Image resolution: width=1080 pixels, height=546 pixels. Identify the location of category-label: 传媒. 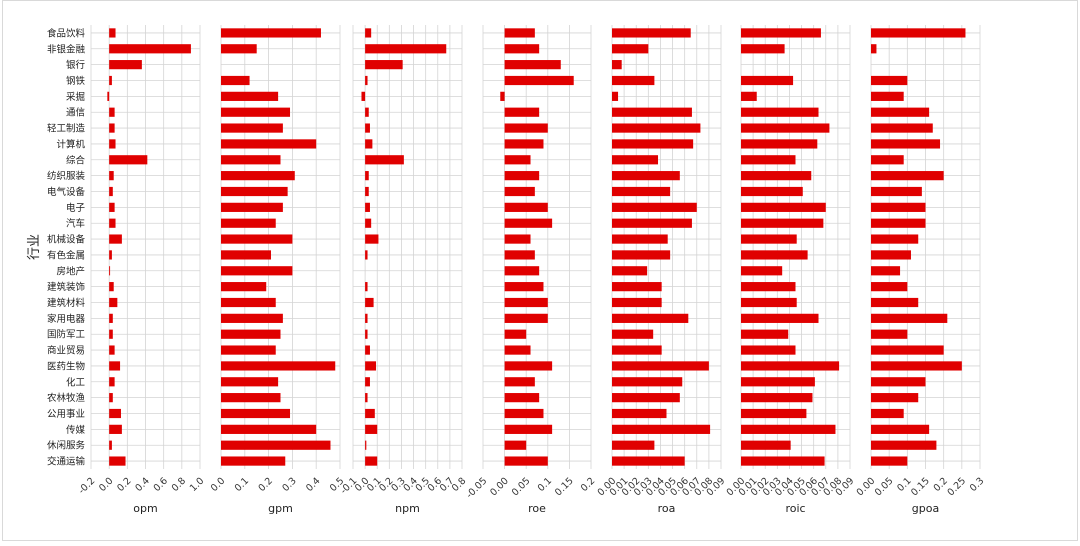
(76, 430).